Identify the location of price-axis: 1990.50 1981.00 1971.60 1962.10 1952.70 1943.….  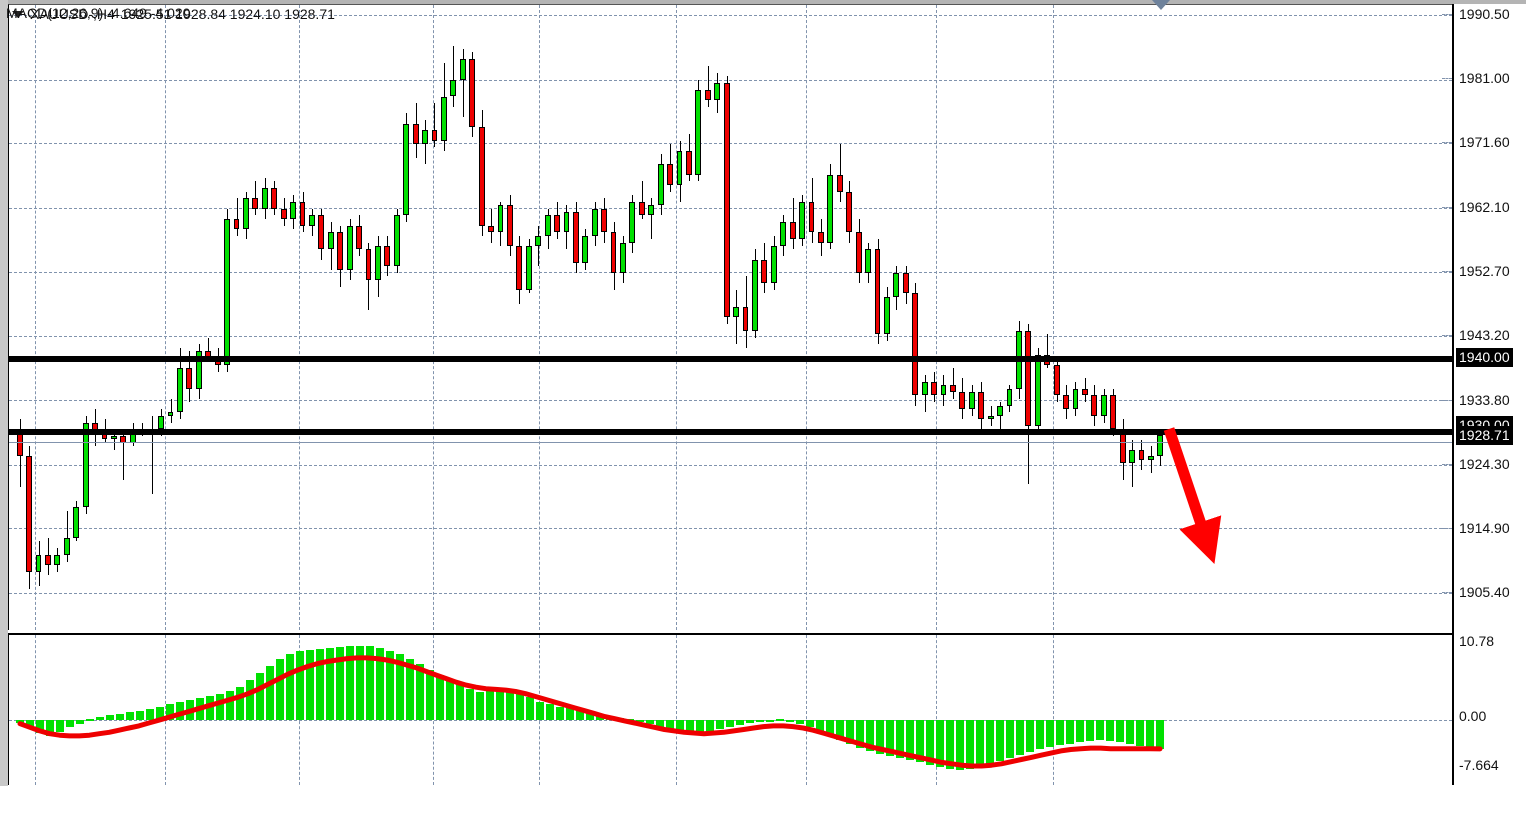
(1484, 395).